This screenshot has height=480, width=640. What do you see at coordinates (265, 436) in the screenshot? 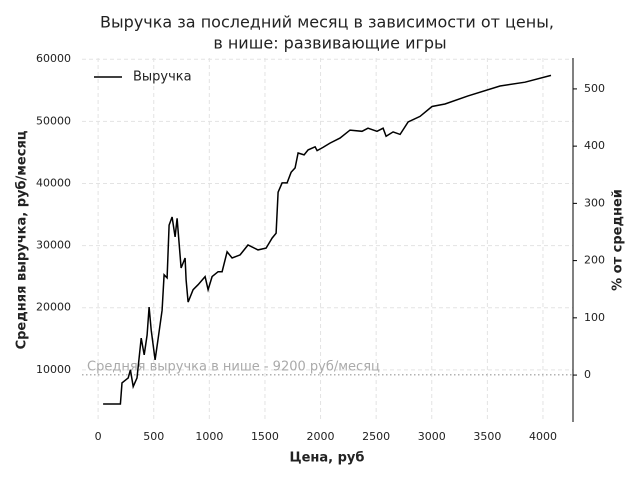
I see `x-tick-label: 1500` at bounding box center [265, 436].